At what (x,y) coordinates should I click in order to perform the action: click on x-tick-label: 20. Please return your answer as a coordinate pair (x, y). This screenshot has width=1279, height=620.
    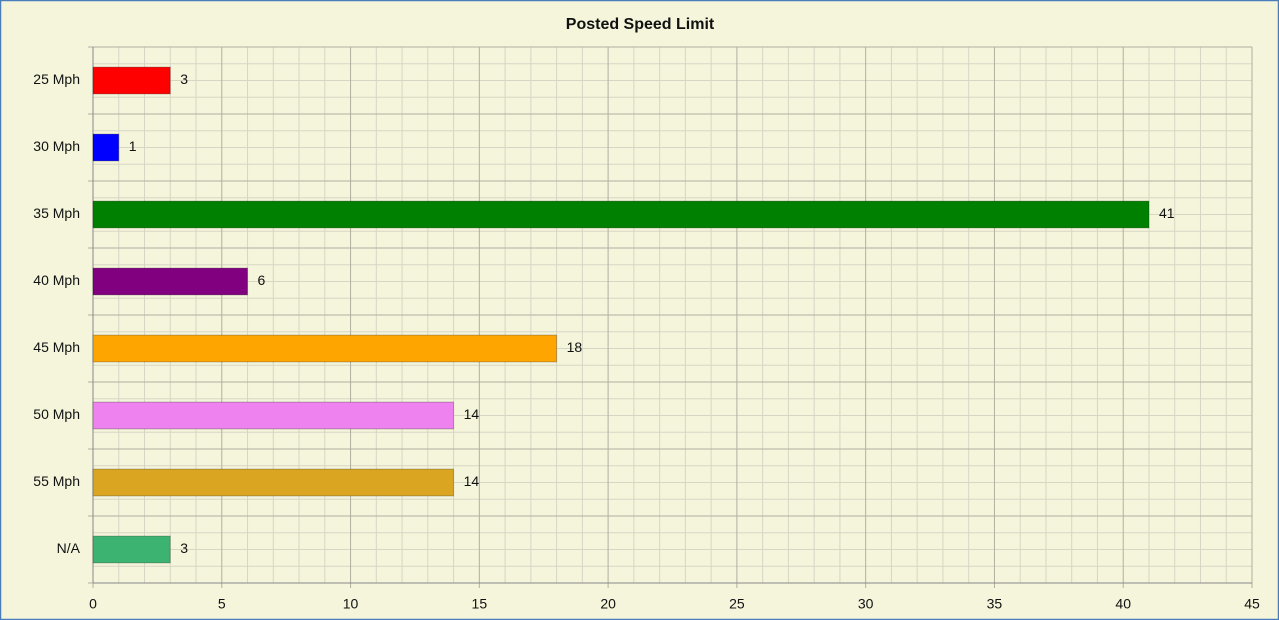
    Looking at the image, I should click on (608, 604).